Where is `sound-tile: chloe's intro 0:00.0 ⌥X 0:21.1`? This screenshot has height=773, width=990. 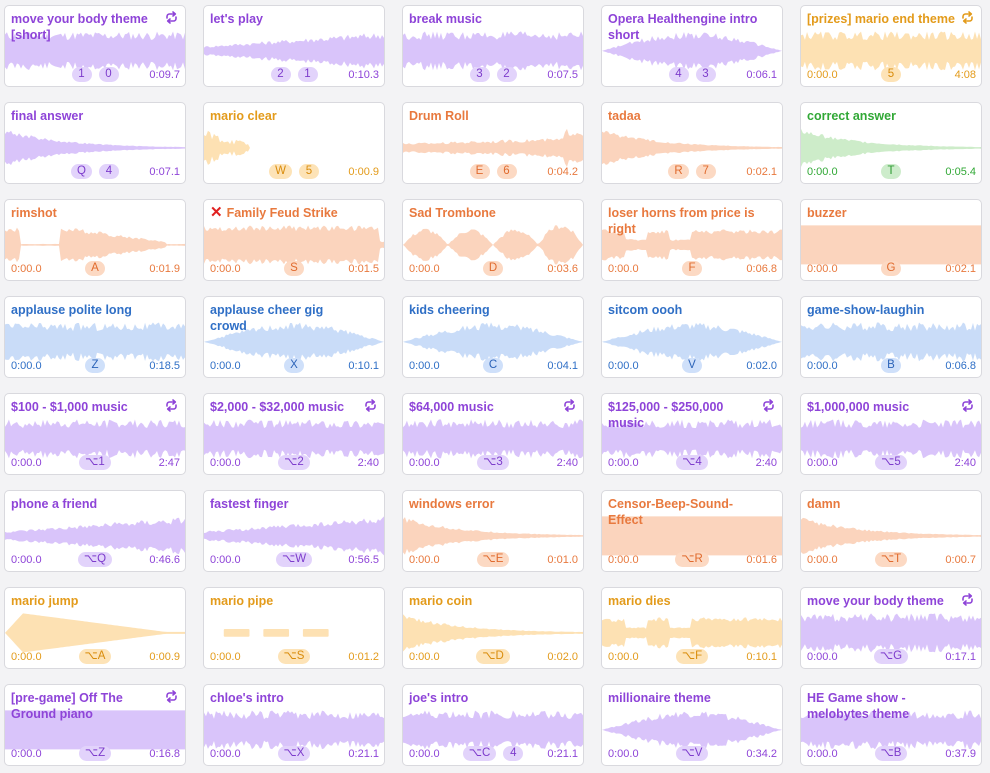
sound-tile: chloe's intro 0:00.0 ⌥X 0:21.1 is located at coordinates (294, 725).